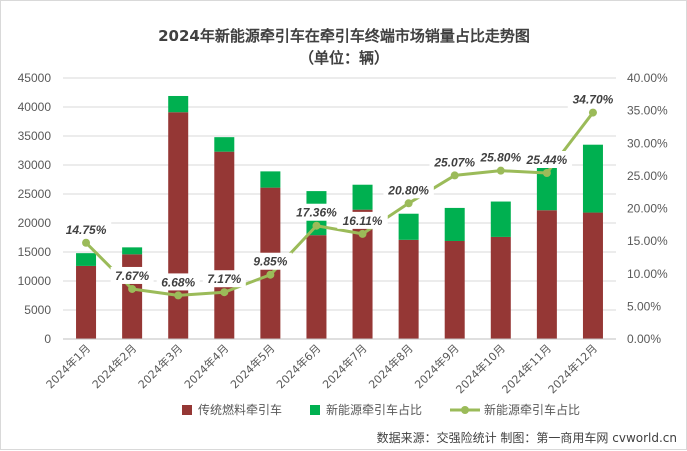  I want to click on data-label: 7.17%, so click(224, 279).